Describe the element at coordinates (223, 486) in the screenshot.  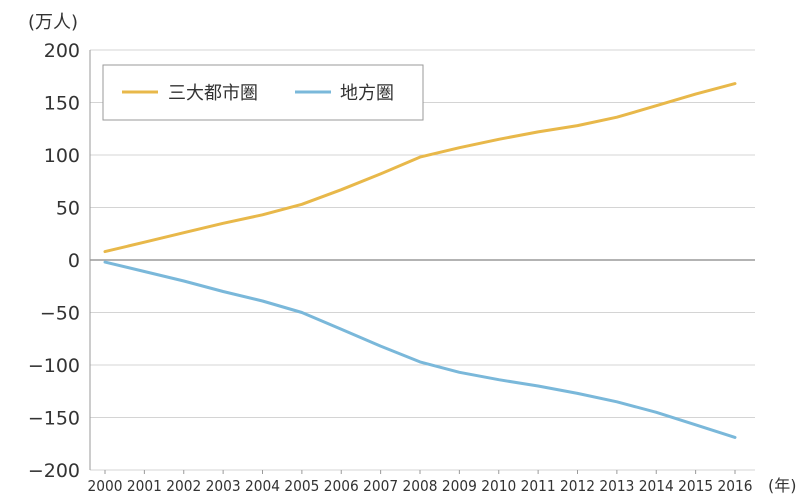
I see `x-tick-label: 2003` at that location.